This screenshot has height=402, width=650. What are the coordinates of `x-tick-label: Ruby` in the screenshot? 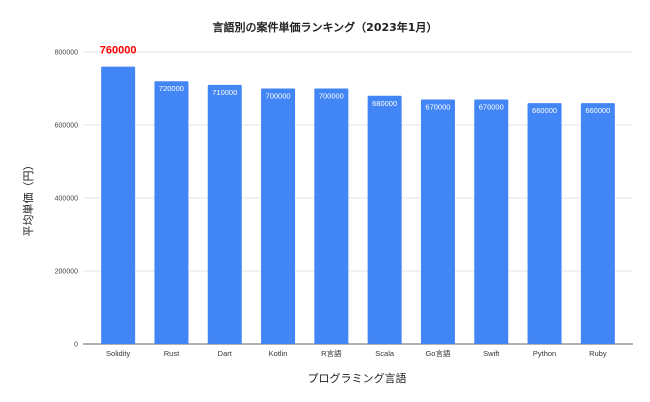 It's located at (598, 353).